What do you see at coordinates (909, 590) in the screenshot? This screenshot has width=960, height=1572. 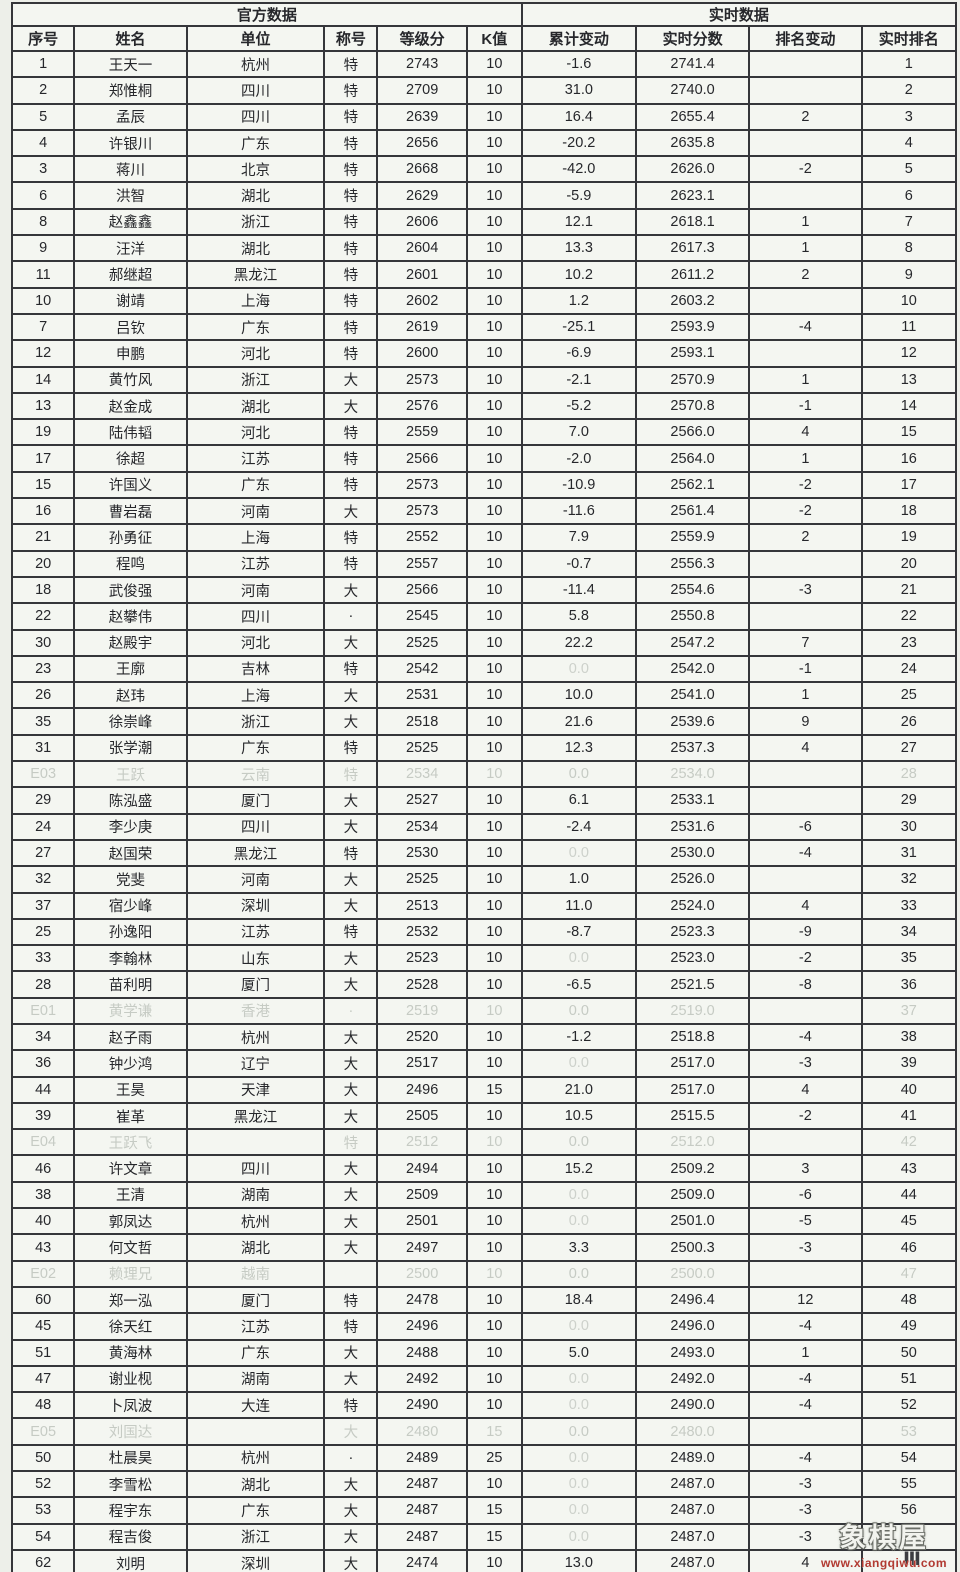 I see `live-rank-cell: 21` at bounding box center [909, 590].